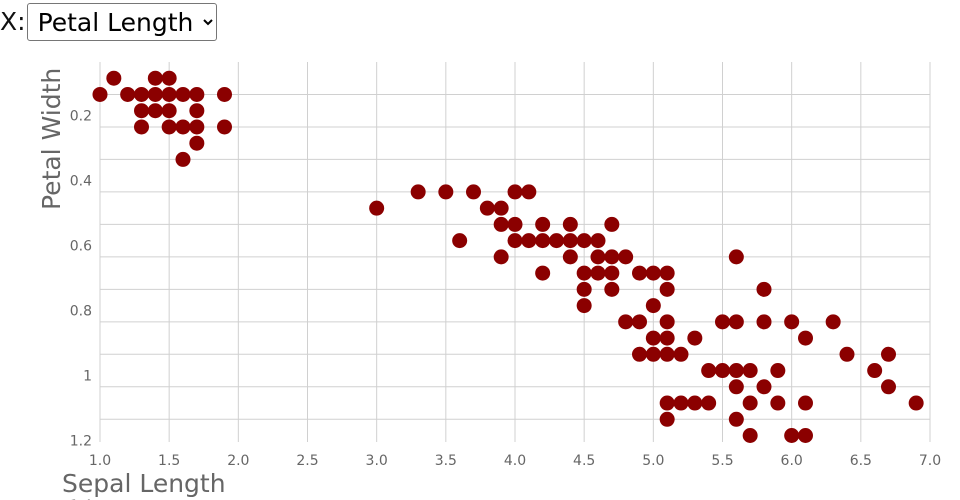 The image size is (960, 500). What do you see at coordinates (121, 22) in the screenshot?
I see `x-axis-select: Petal Length` at bounding box center [121, 22].